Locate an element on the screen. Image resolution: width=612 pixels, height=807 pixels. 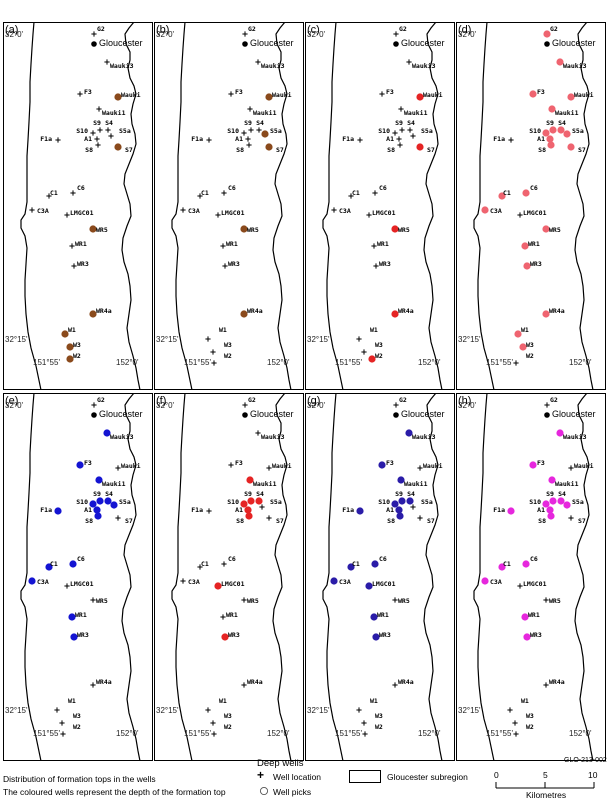
well-pick-wr1 is located at coordinates (374, 617).